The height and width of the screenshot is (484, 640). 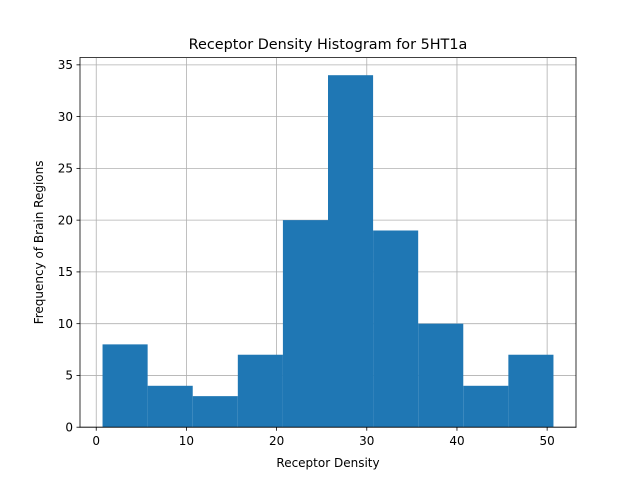 I want to click on x-tick-label: 10, so click(x=186, y=441).